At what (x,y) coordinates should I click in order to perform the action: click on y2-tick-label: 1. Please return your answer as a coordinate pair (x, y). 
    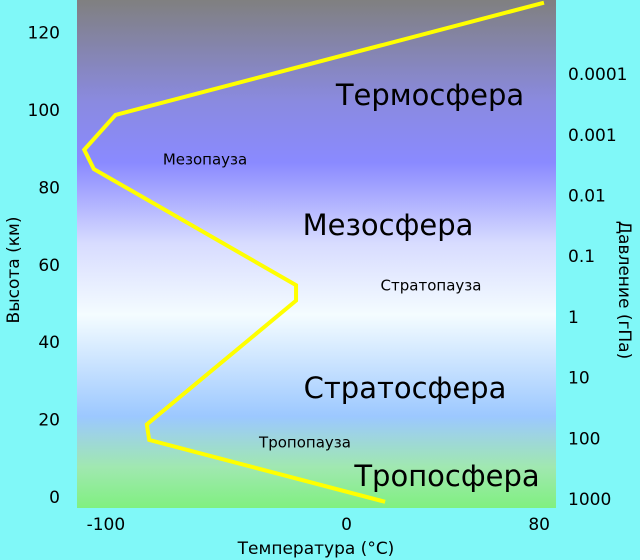
    Looking at the image, I should click on (573, 318).